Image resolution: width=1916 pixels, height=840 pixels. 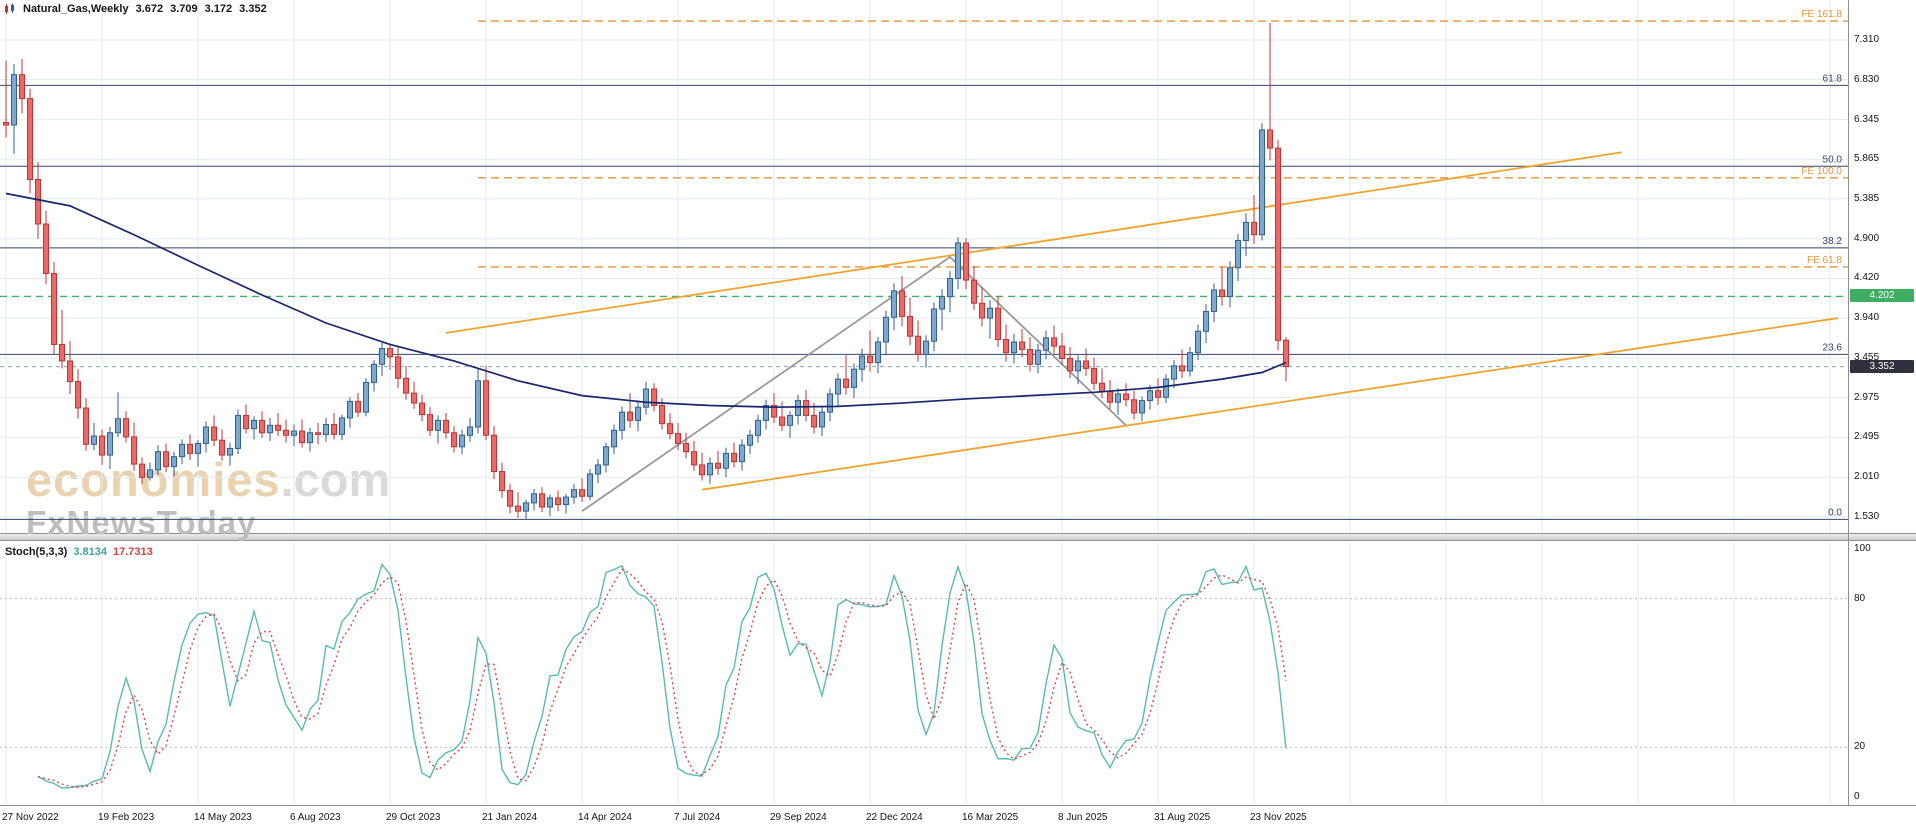 I want to click on price-tick-label: 3.455, so click(x=1867, y=358).